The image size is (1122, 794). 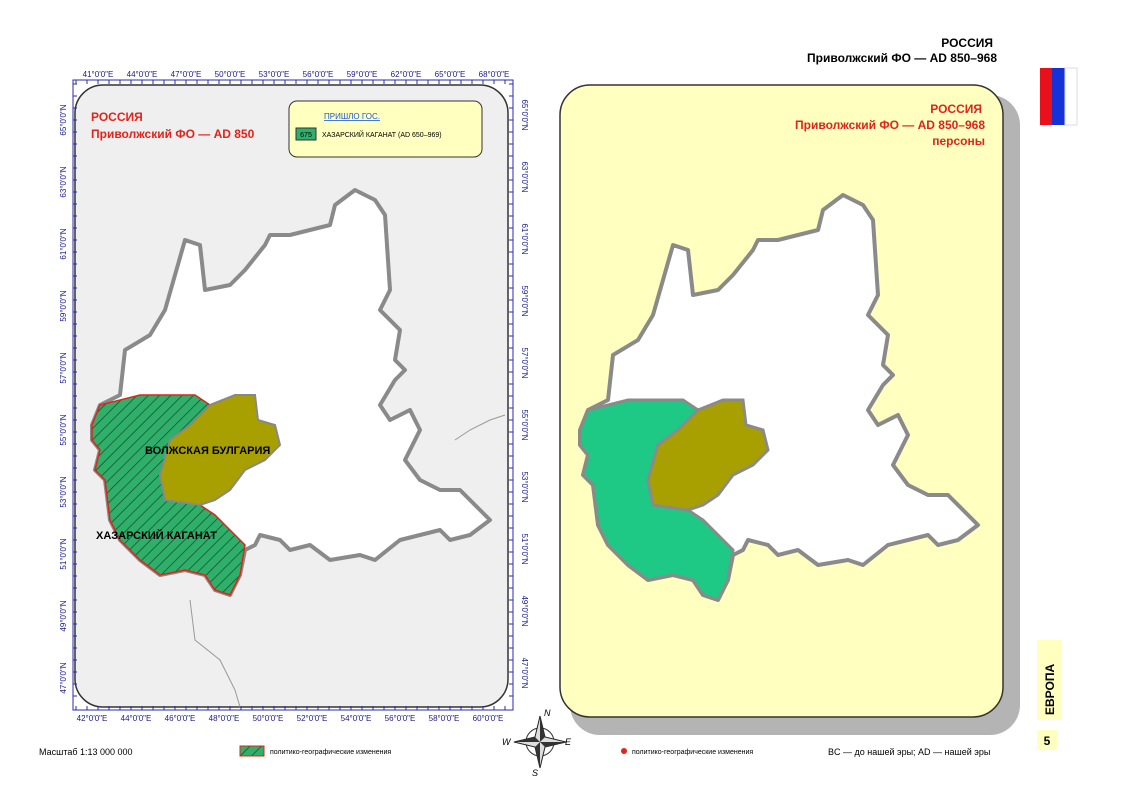 What do you see at coordinates (524, 486) in the screenshot?
I see `right-coord-label: 53°0'0"N` at bounding box center [524, 486].